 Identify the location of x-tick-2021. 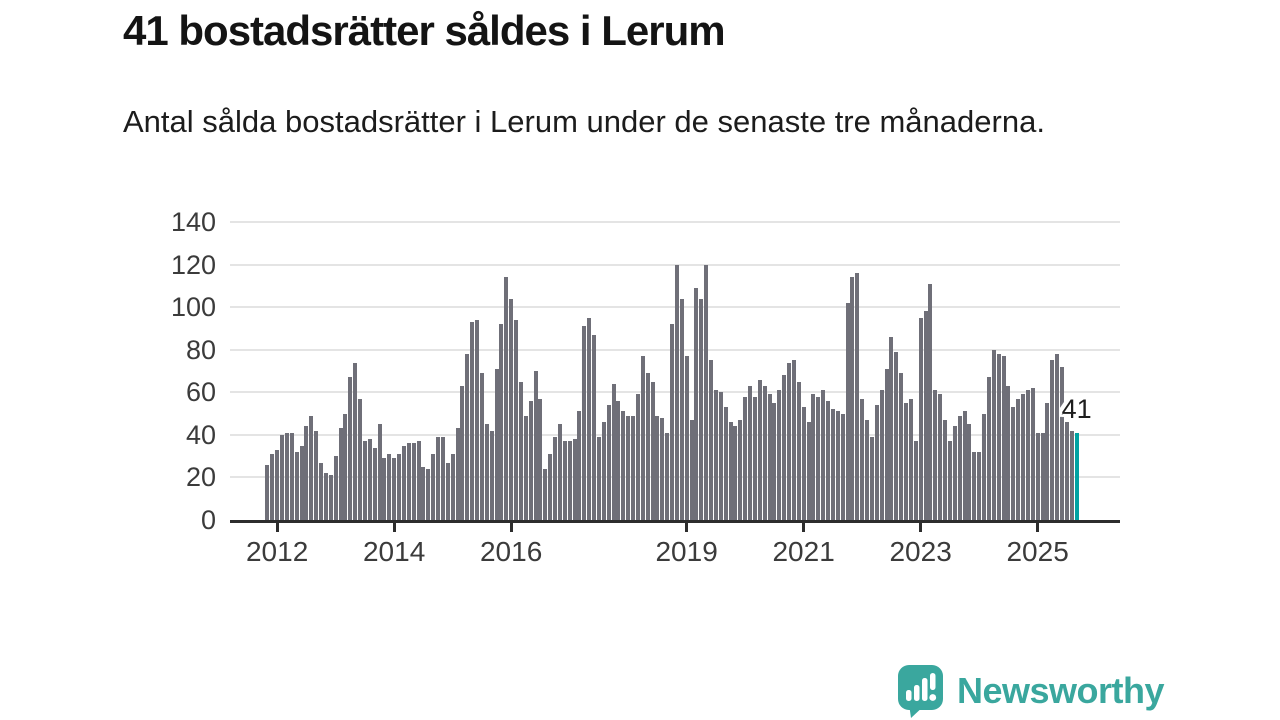
(804, 527).